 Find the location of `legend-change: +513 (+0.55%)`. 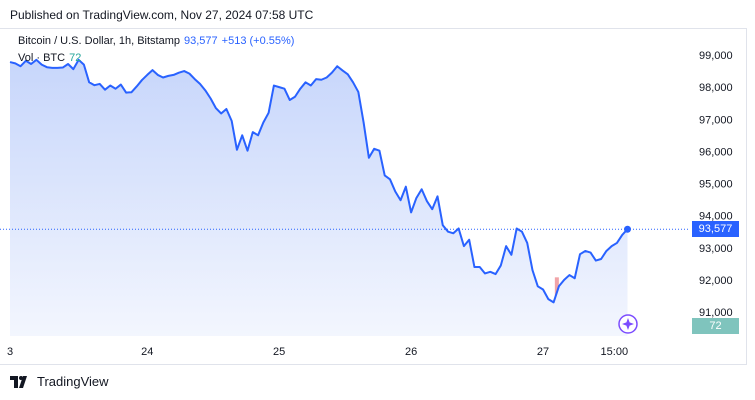

legend-change: +513 (+0.55%) is located at coordinates (258, 41).